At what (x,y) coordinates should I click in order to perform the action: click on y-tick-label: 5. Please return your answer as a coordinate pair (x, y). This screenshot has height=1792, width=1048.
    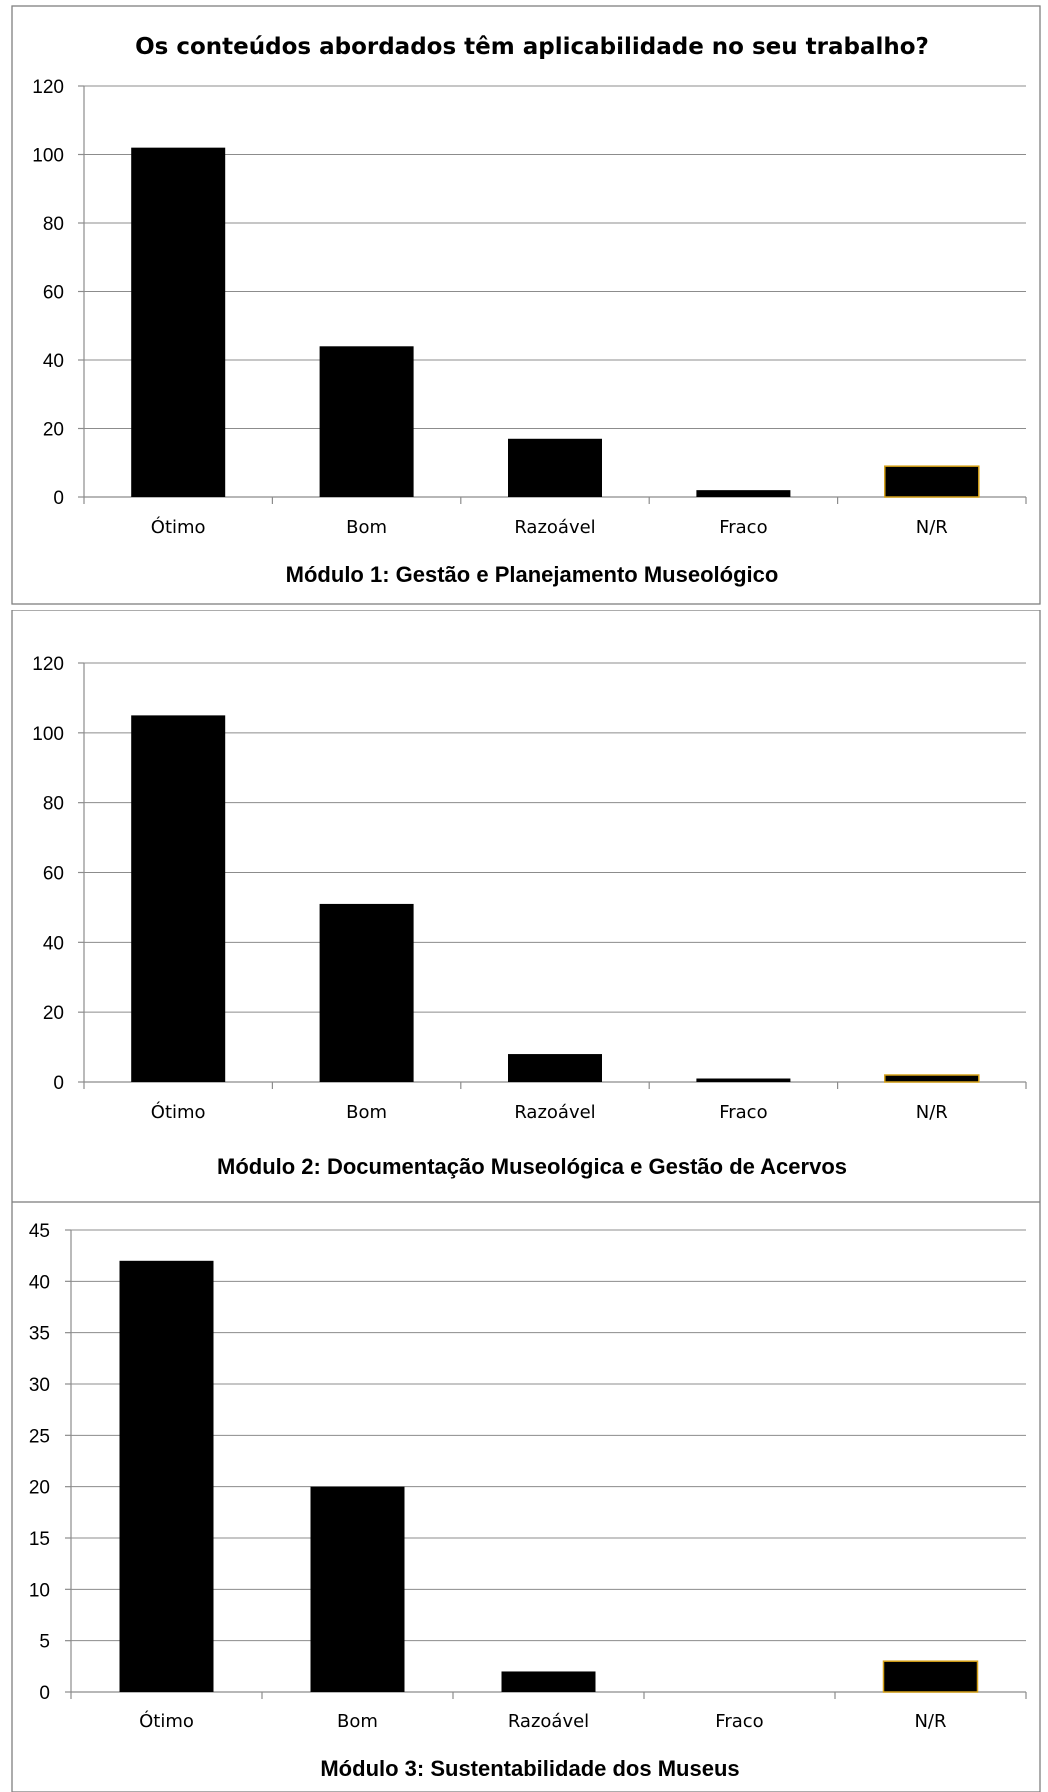
    Looking at the image, I should click on (44, 1642).